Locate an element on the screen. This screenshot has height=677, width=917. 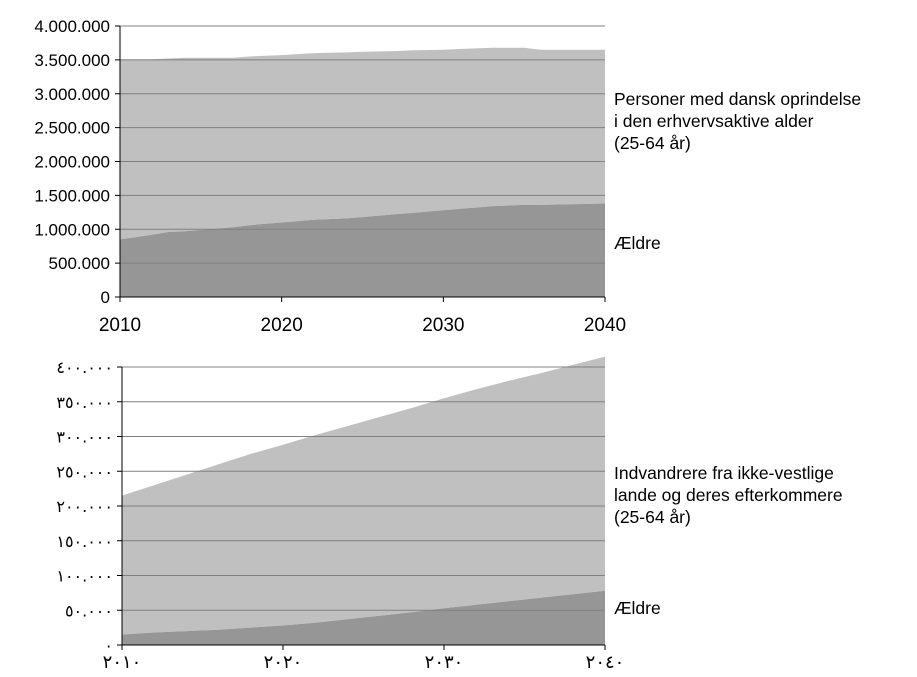
top-y-tick-label: 3.500.000 is located at coordinates (72, 60).